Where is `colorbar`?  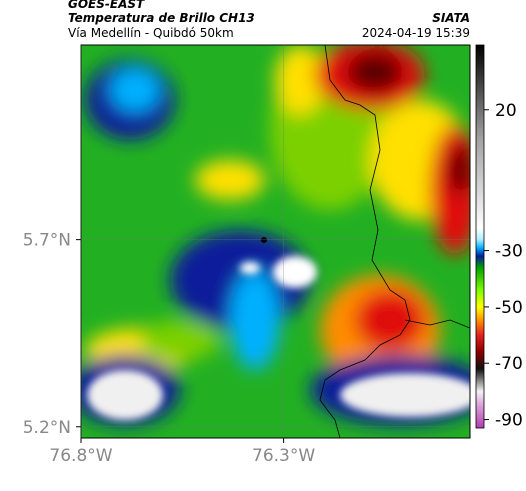 colorbar is located at coordinates (480, 236).